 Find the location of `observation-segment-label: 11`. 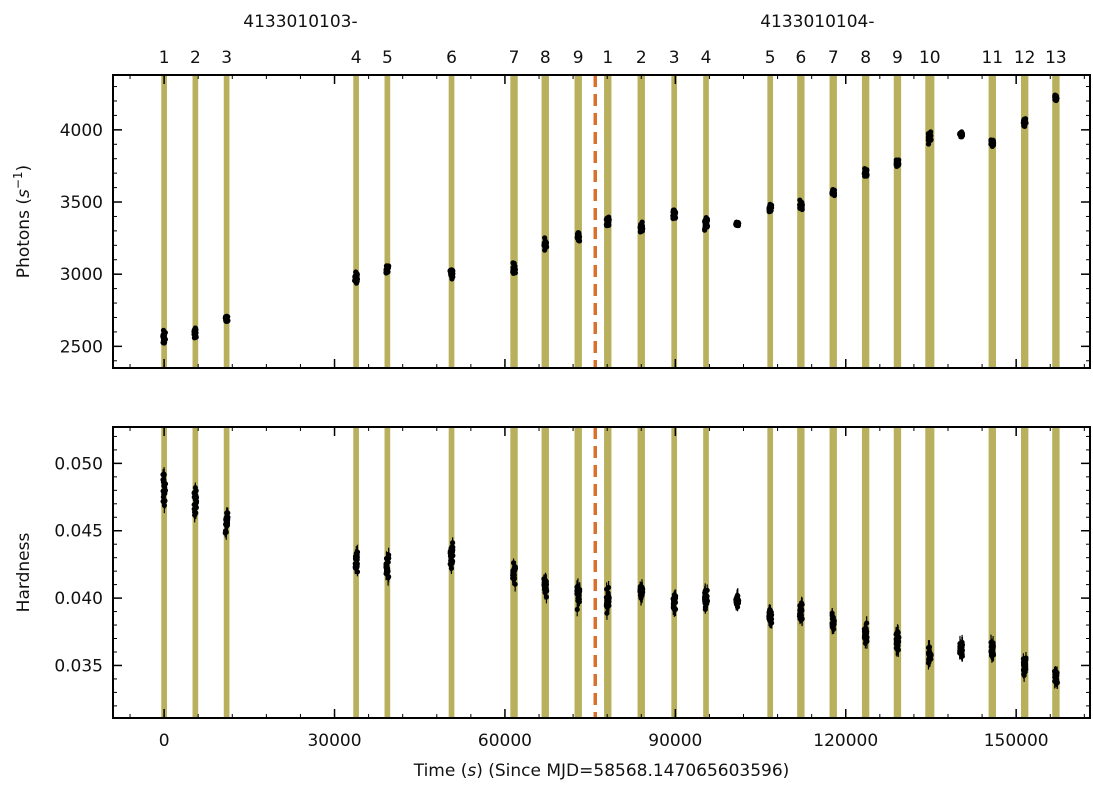

observation-segment-label: 11 is located at coordinates (992, 58).